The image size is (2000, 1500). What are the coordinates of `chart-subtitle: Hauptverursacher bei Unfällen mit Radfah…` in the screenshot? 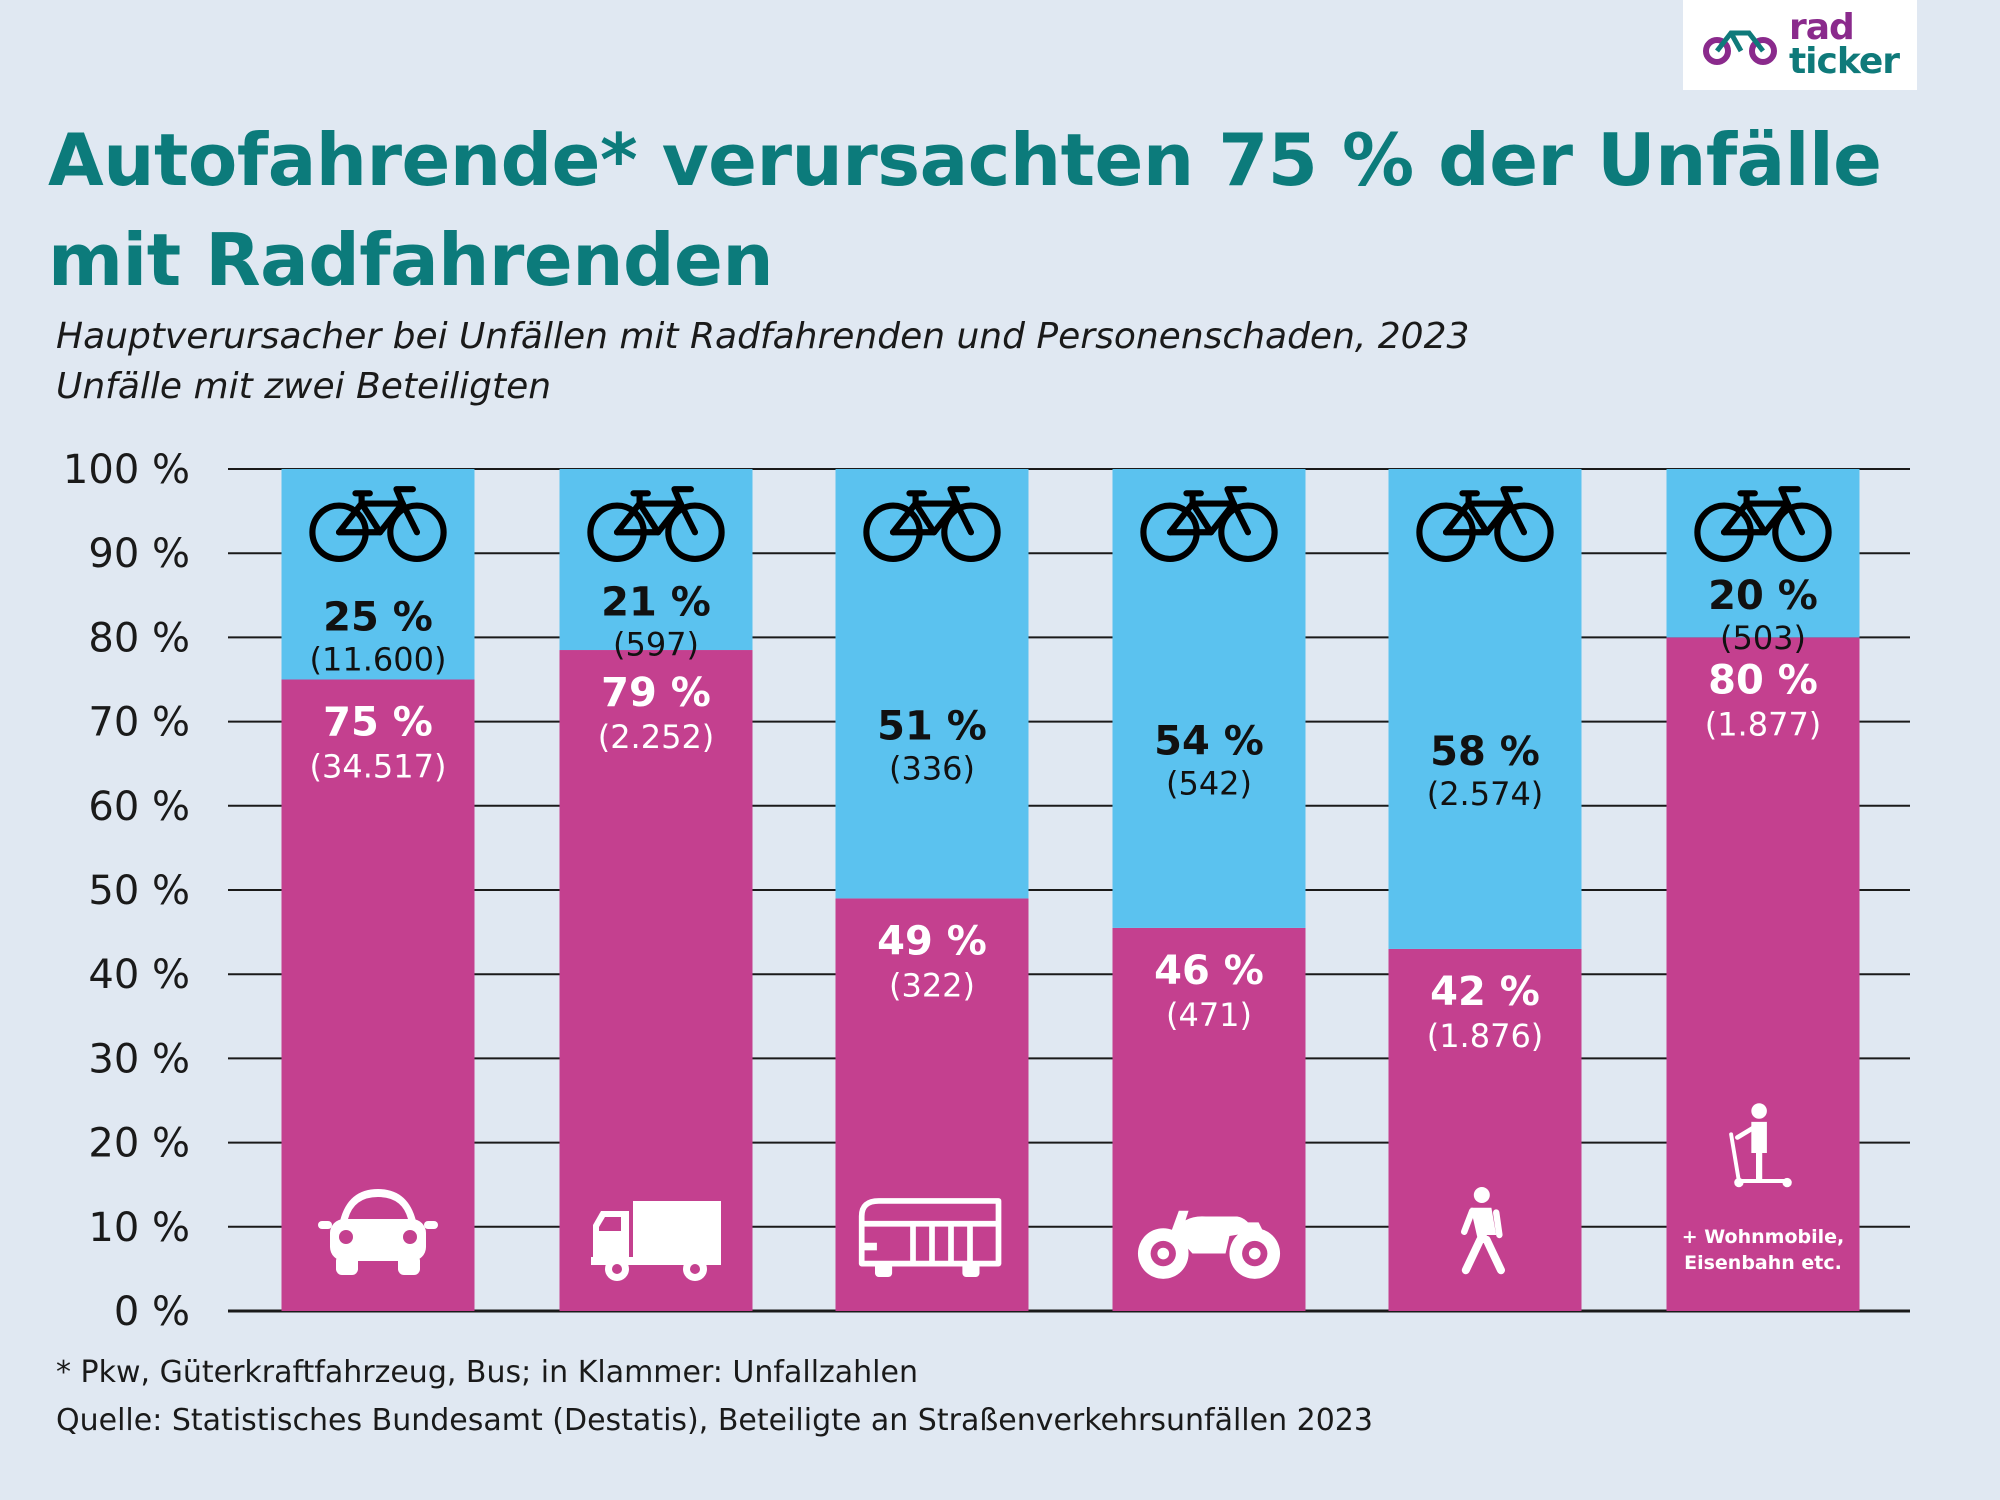 It's located at (956, 362).